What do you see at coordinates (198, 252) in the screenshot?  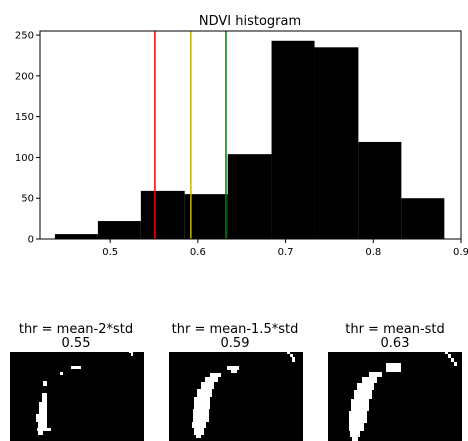 I see `x-tick-label: 0.6` at bounding box center [198, 252].